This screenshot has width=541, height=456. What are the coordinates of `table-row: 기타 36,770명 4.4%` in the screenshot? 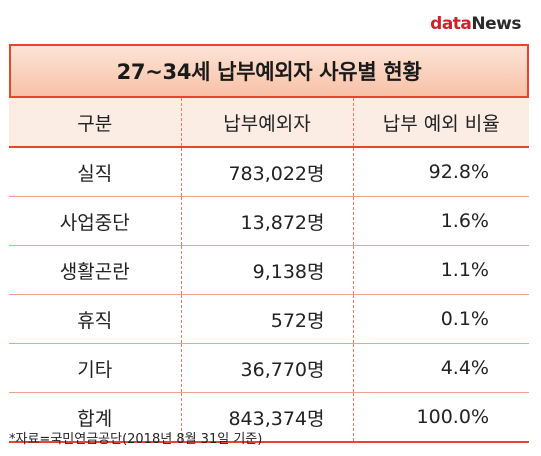 It's located at (269, 368).